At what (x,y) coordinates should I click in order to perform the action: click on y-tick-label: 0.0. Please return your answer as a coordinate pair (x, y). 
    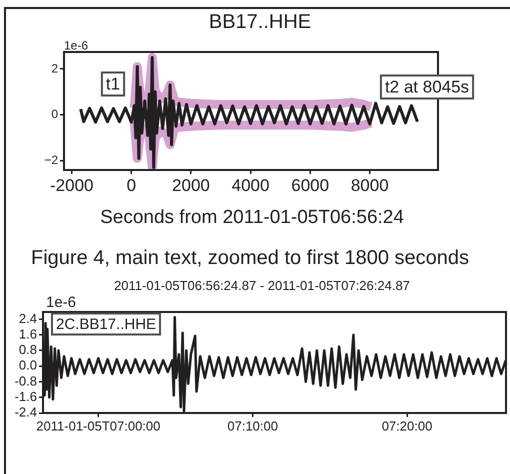
    Looking at the image, I should click on (27, 365).